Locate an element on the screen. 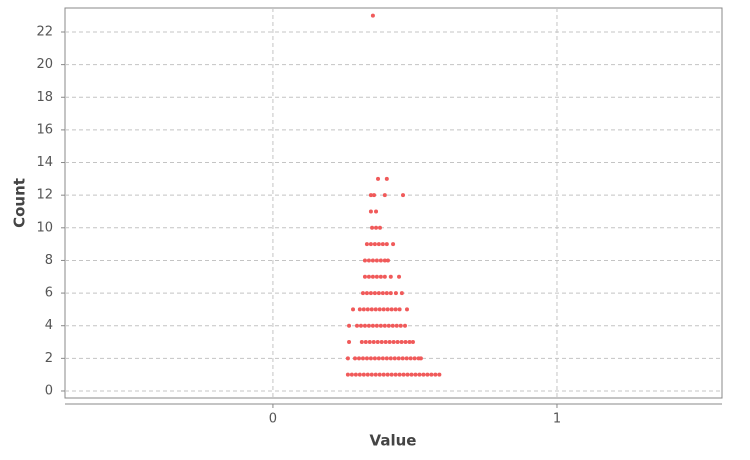 This screenshot has width=750, height=460. x-axis-title: Value is located at coordinates (393, 441).